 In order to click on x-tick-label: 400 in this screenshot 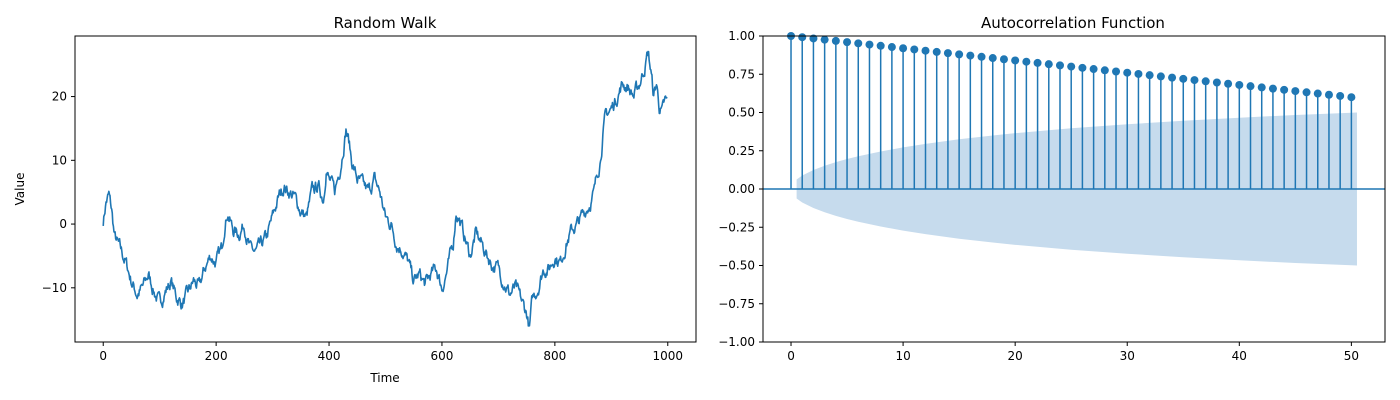, I will do `click(329, 356)`.